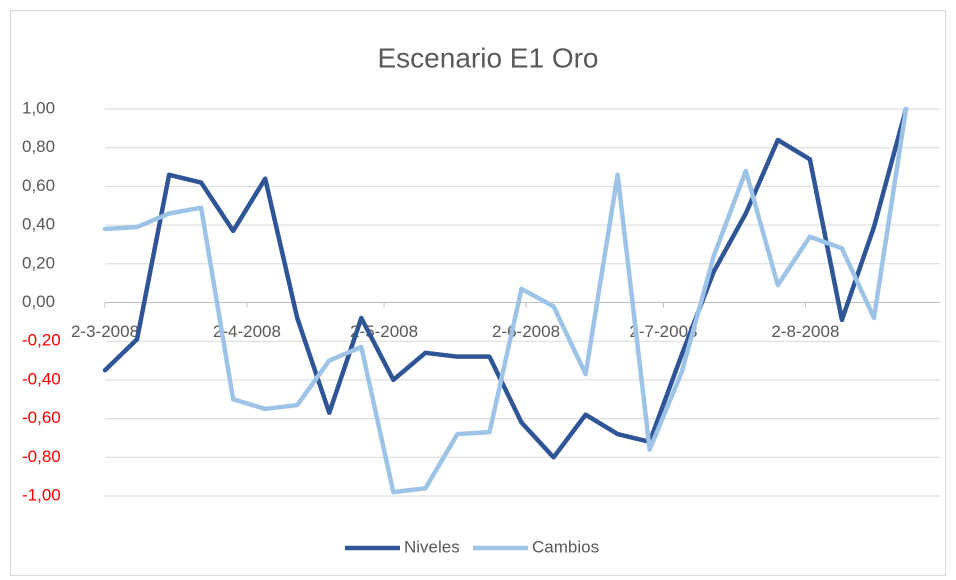 Image resolution: width=956 pixels, height=580 pixels. What do you see at coordinates (663, 331) in the screenshot?
I see `x-tick-label: 2-7-2008` at bounding box center [663, 331].